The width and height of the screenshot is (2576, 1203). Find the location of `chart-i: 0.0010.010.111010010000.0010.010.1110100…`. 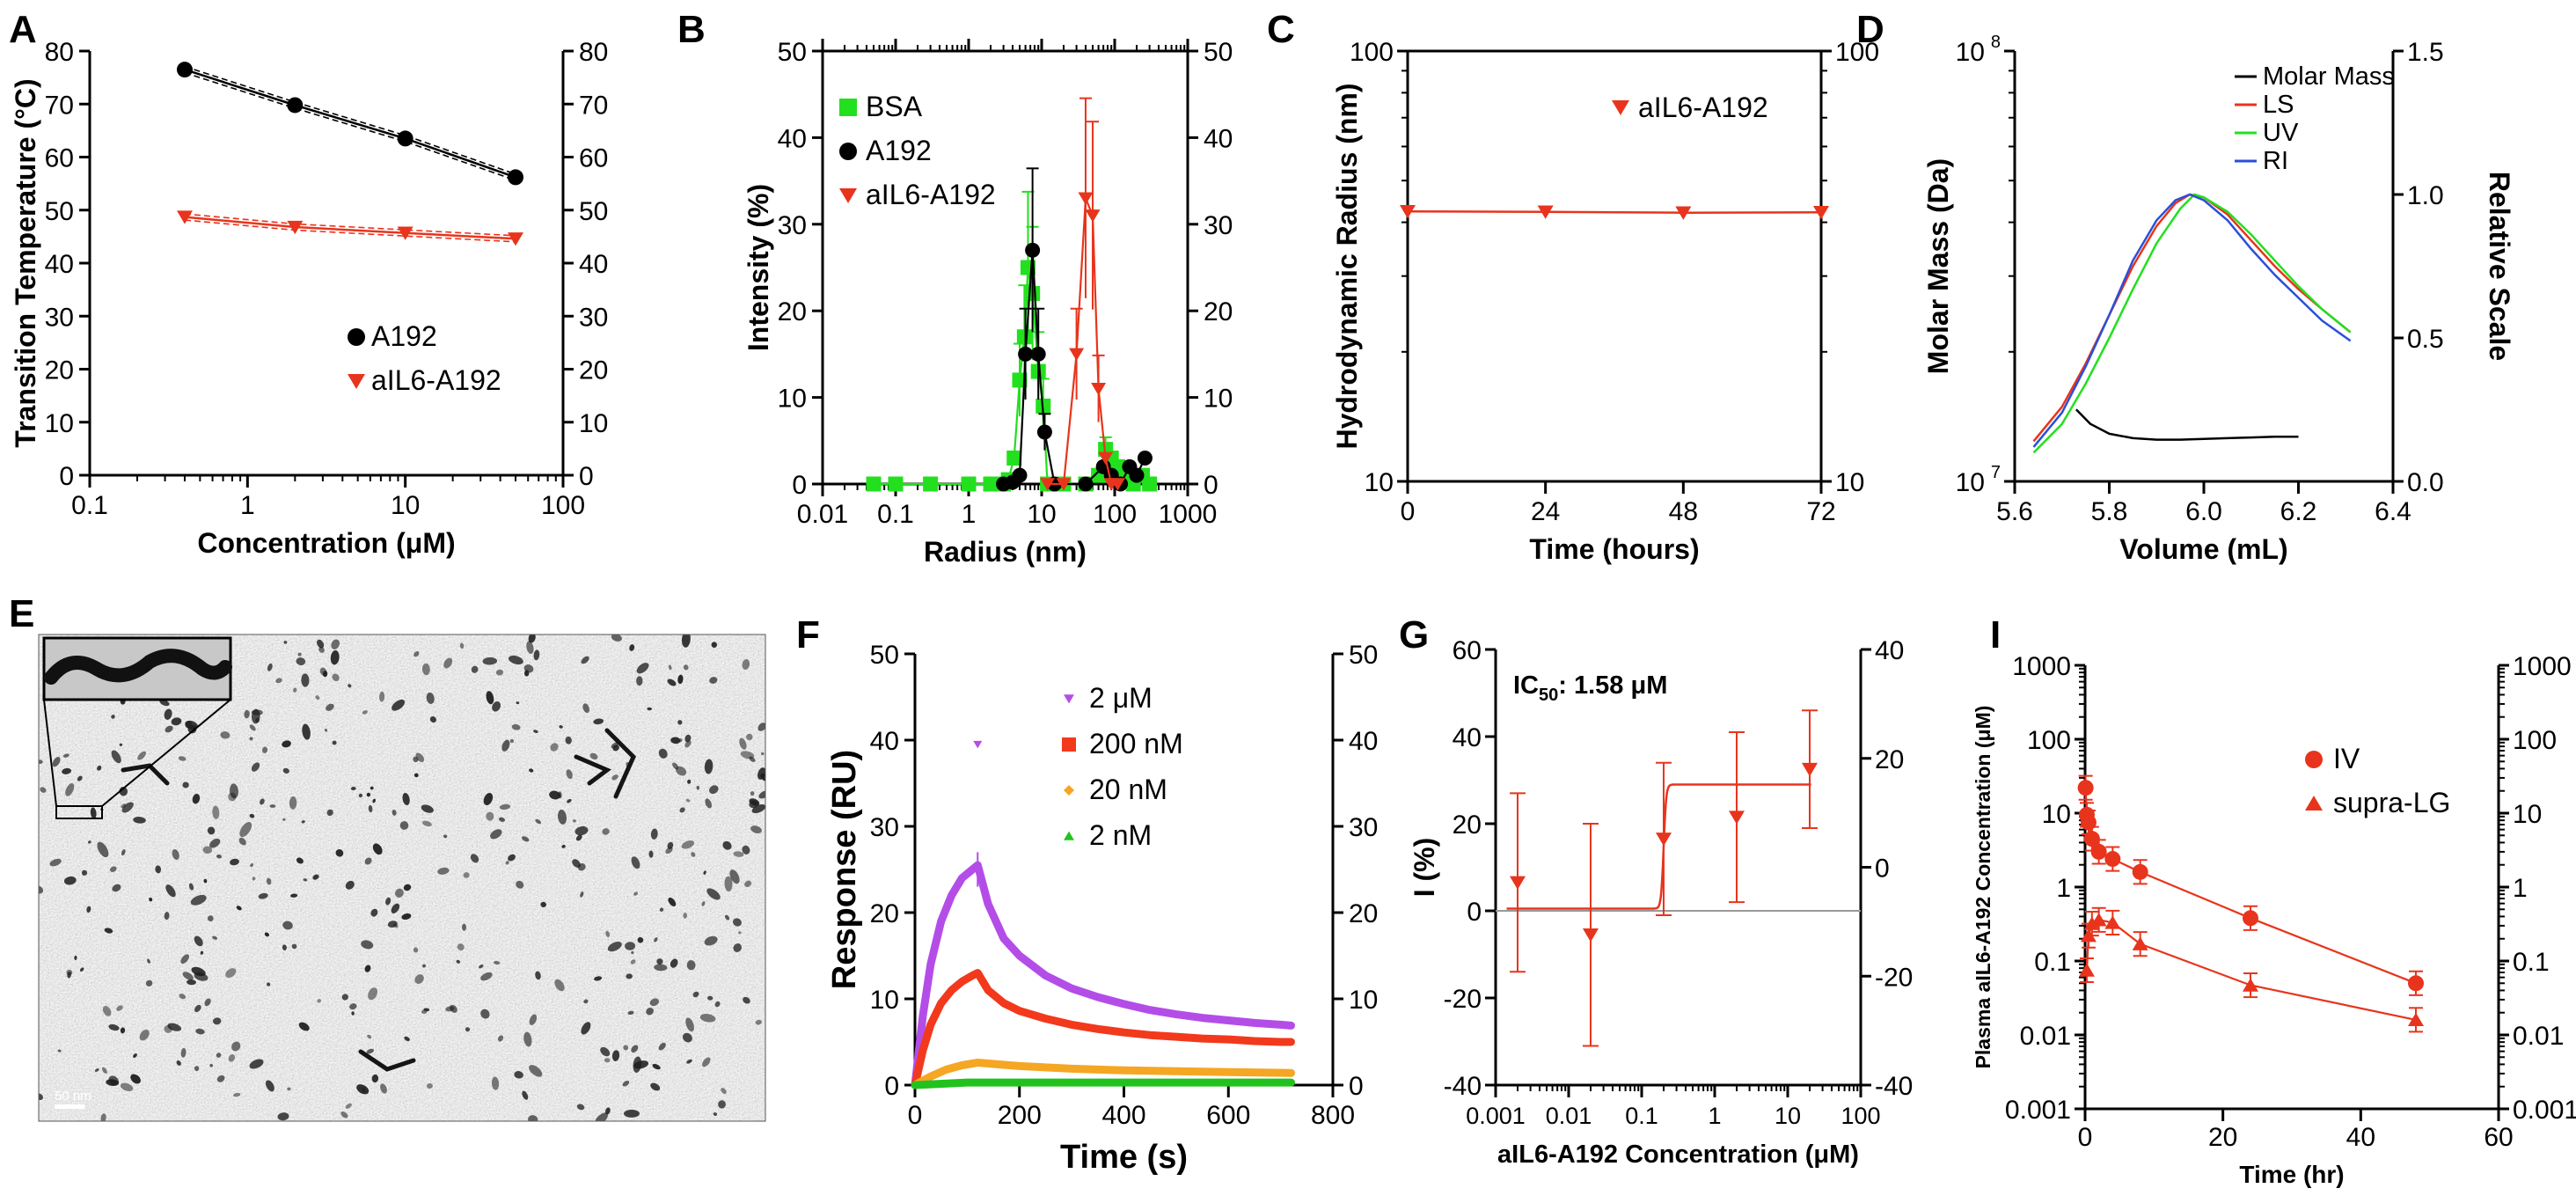

chart-i: 0.0010.010.111010010000.0010.010.1110100… is located at coordinates (2274, 920).